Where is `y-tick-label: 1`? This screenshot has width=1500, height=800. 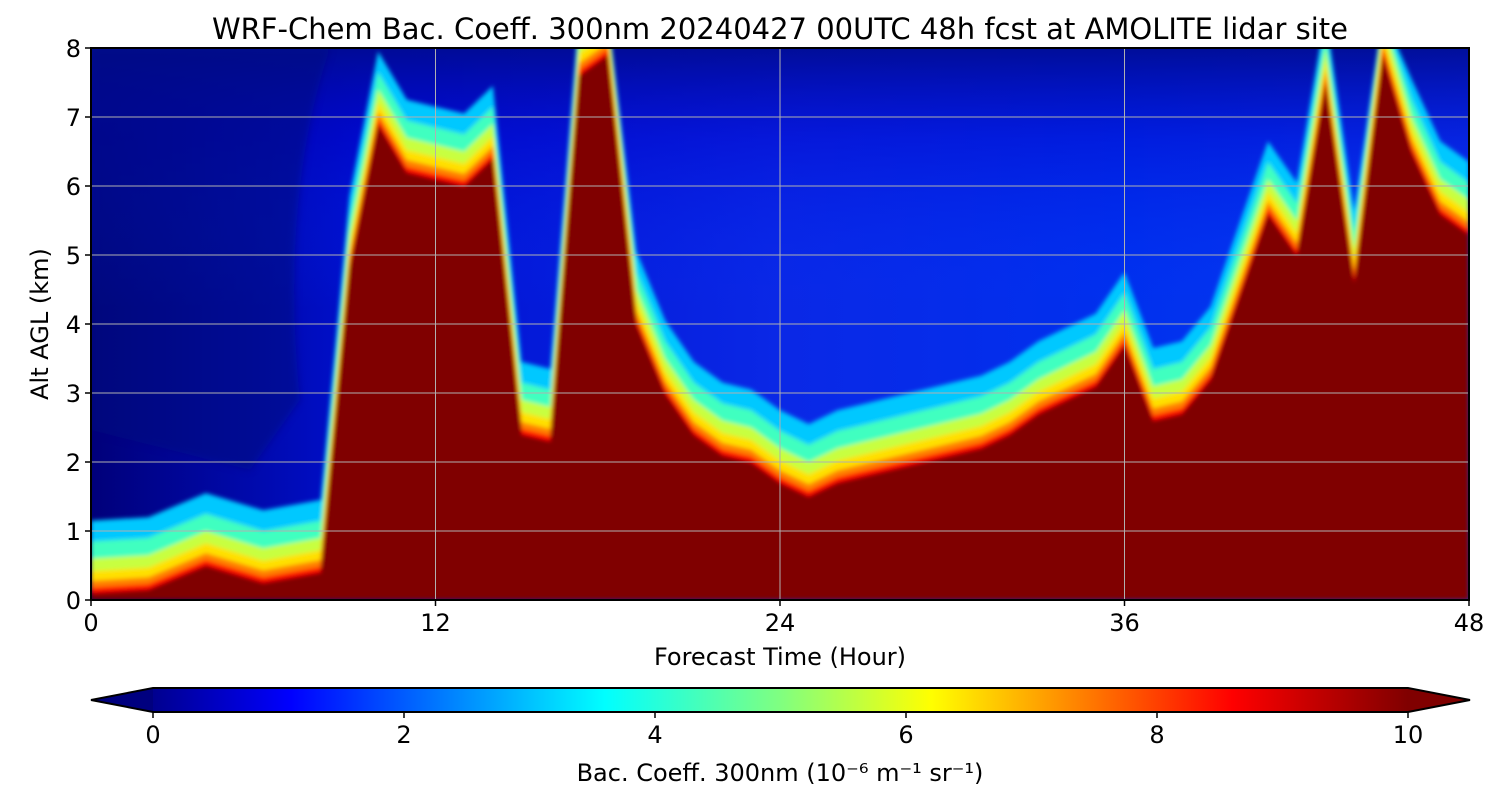
y-tick-label: 1 is located at coordinates (73, 532).